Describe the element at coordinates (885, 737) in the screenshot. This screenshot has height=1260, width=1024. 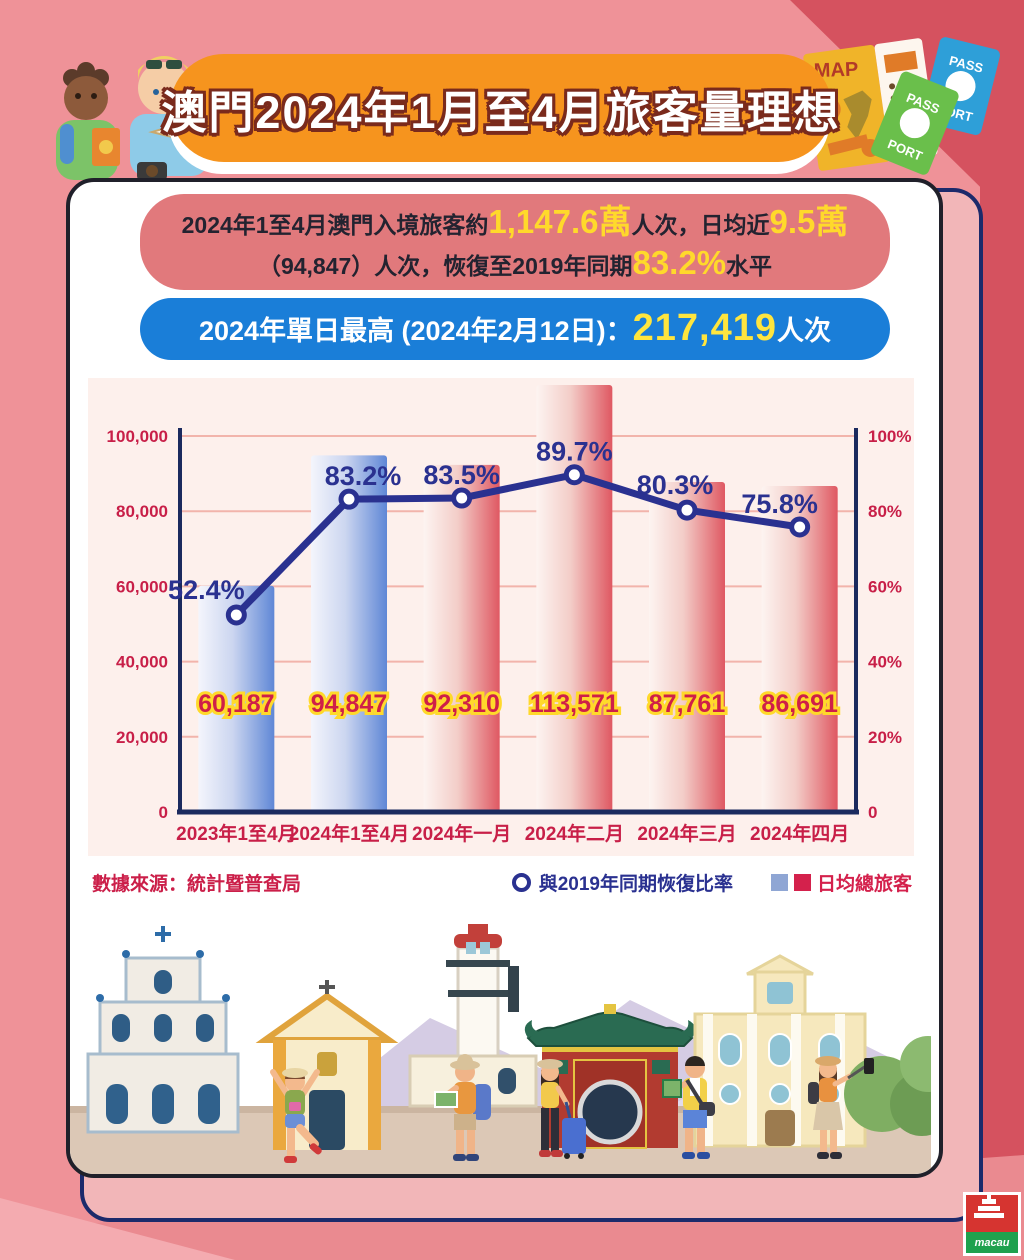
I see `right-axis-tick: 20%` at that location.